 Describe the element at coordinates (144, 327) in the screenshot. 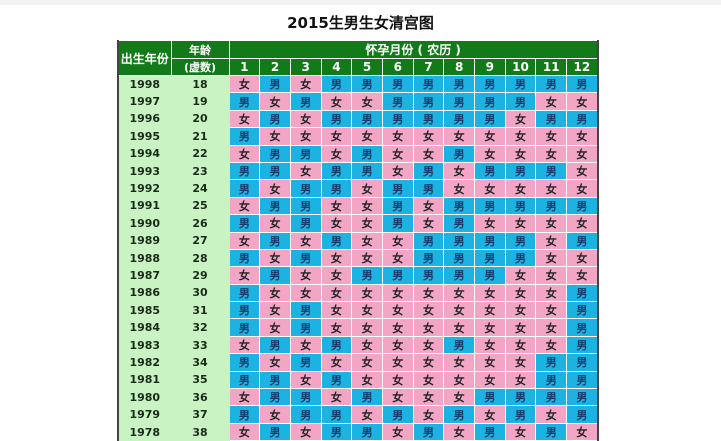

I see `birth-year-cell: 1984` at that location.